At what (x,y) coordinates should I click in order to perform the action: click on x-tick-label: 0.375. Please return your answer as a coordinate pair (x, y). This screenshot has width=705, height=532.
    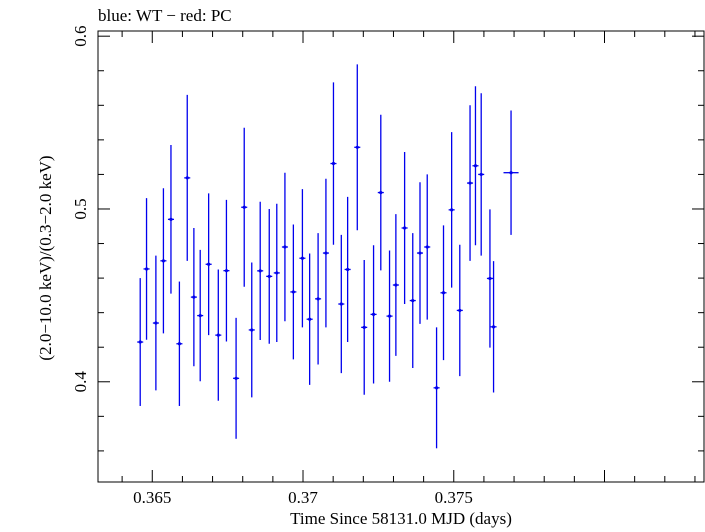
    Looking at the image, I should click on (454, 497).